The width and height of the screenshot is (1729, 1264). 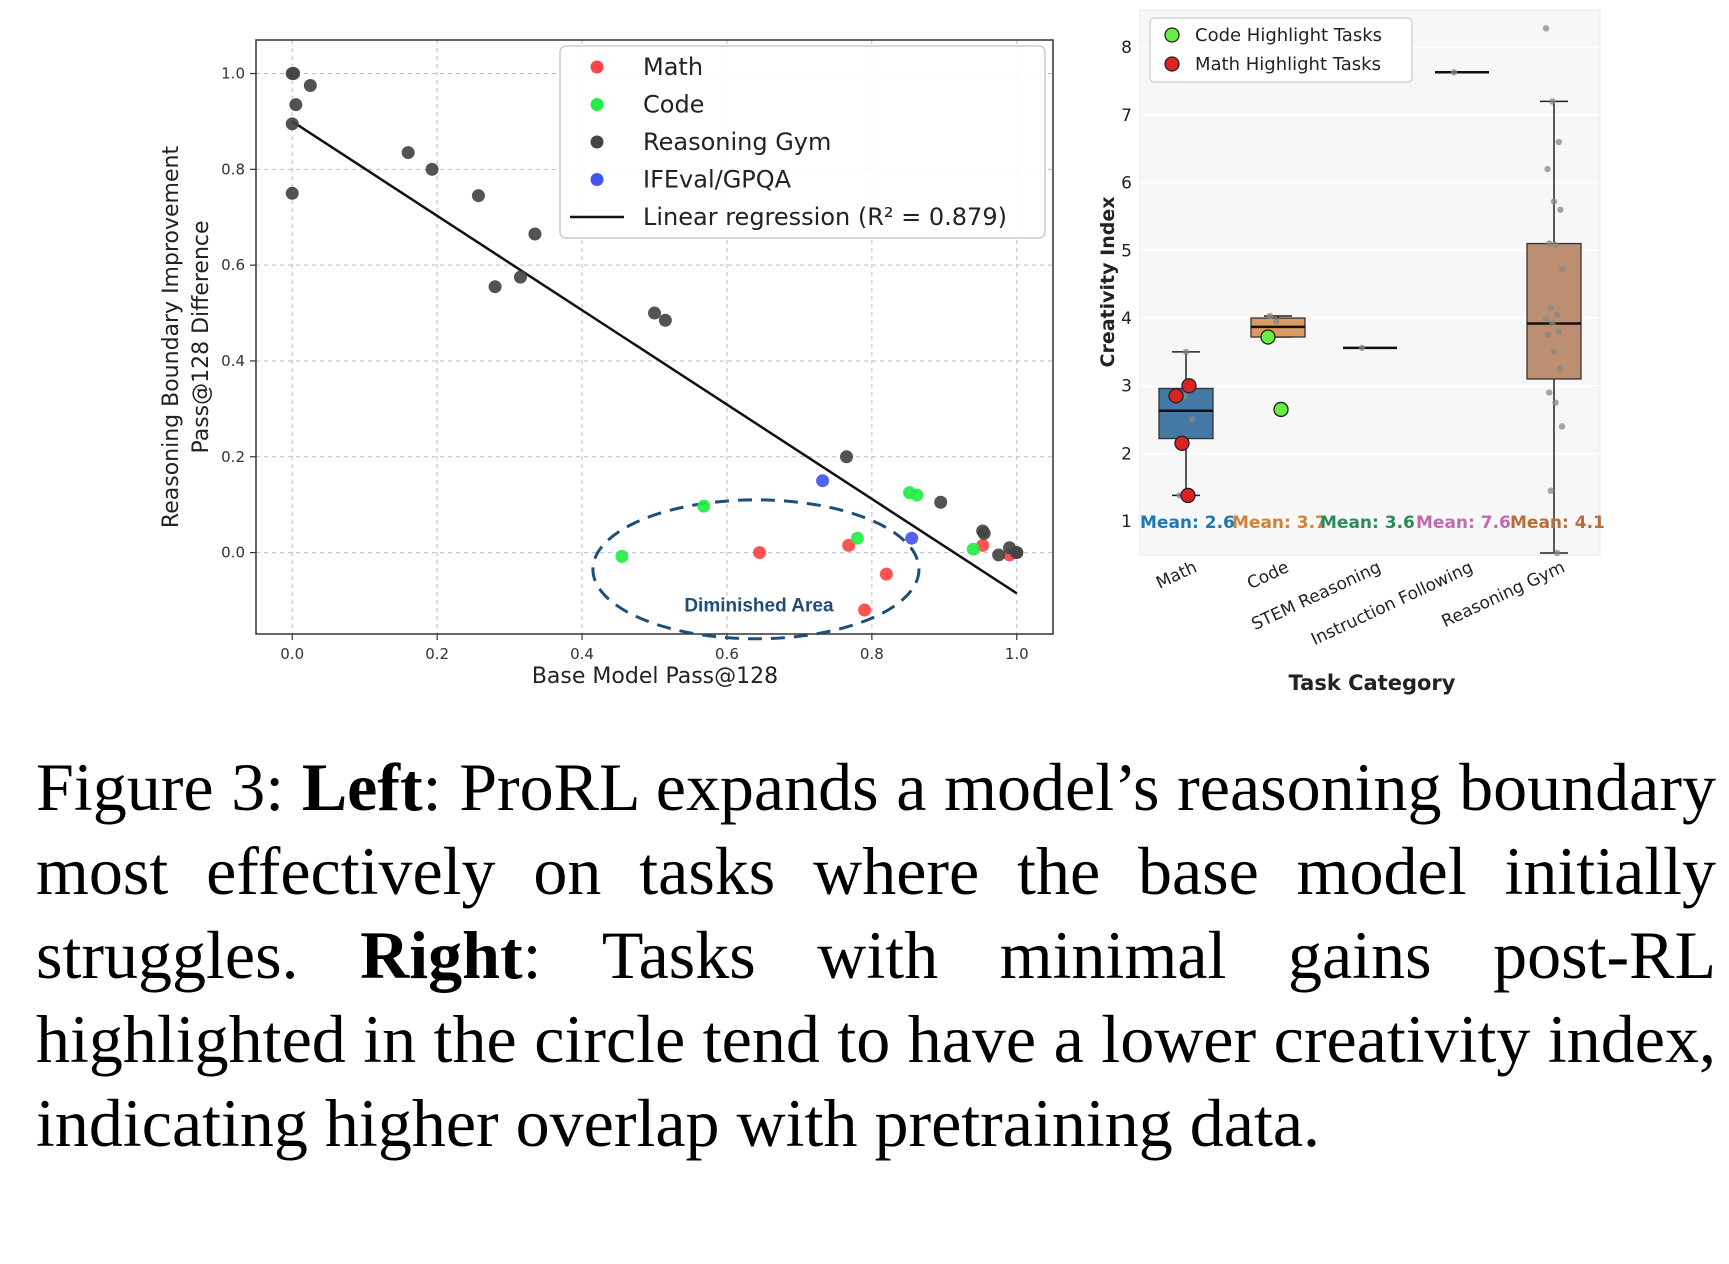 What do you see at coordinates (233, 361) in the screenshot?
I see `left-y-tick-label: 0.4` at bounding box center [233, 361].